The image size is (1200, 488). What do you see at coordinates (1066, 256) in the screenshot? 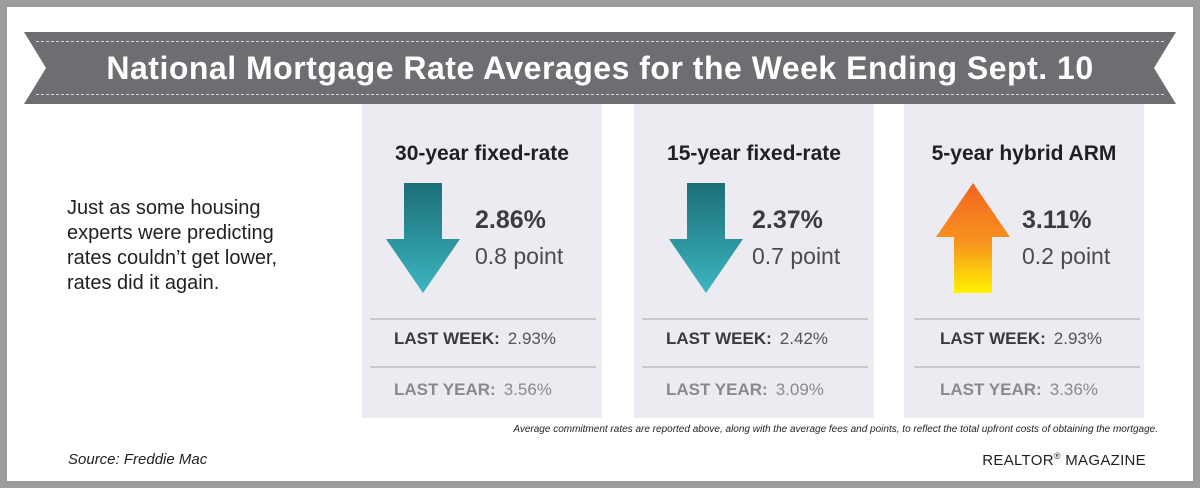
I see `rate-change: 0.2 point` at bounding box center [1066, 256].